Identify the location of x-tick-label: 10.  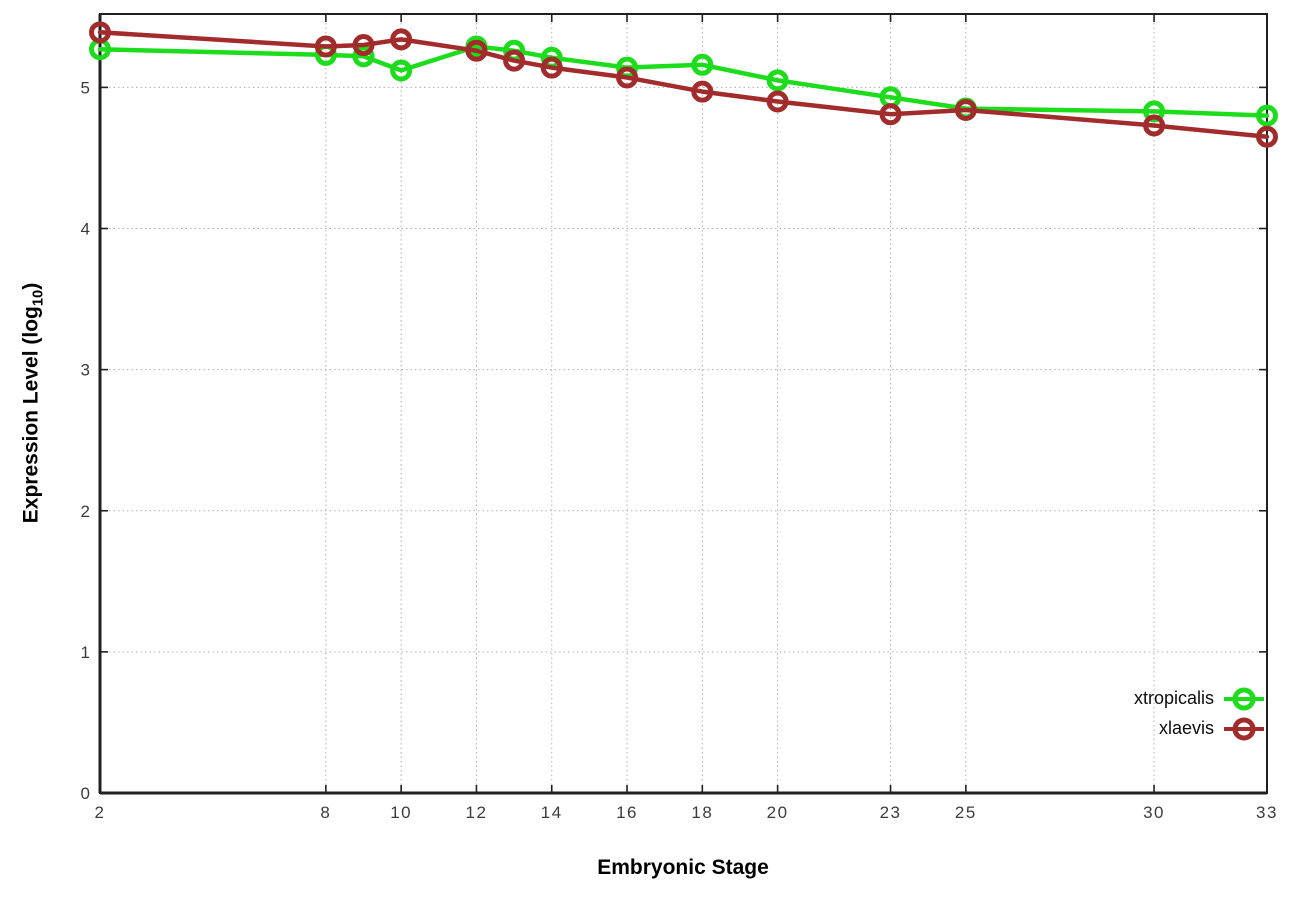
(401, 812).